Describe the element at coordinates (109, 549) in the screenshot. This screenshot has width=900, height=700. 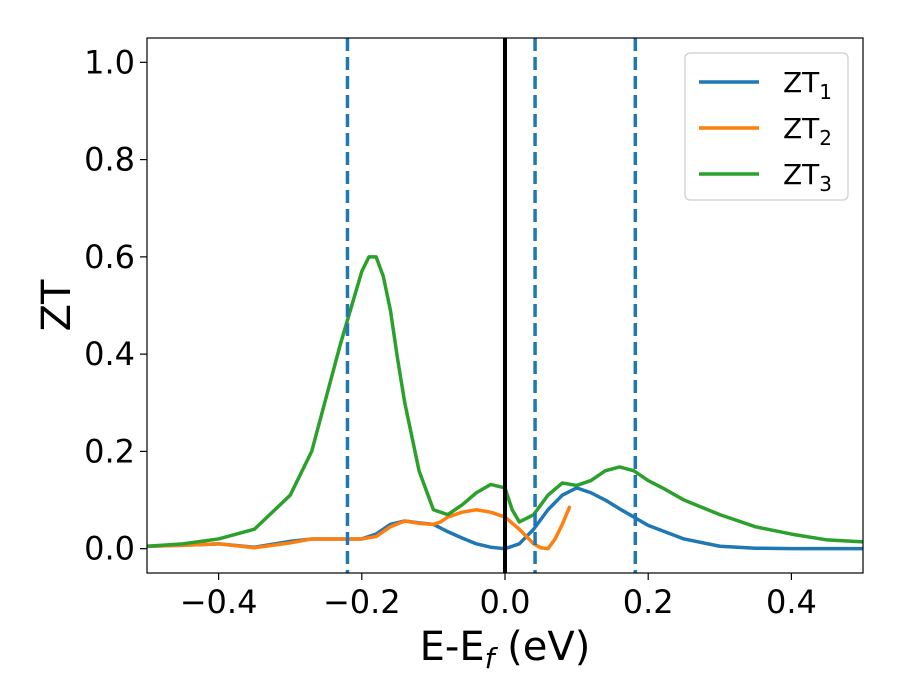
I see `y-tick-label: 0.0` at that location.